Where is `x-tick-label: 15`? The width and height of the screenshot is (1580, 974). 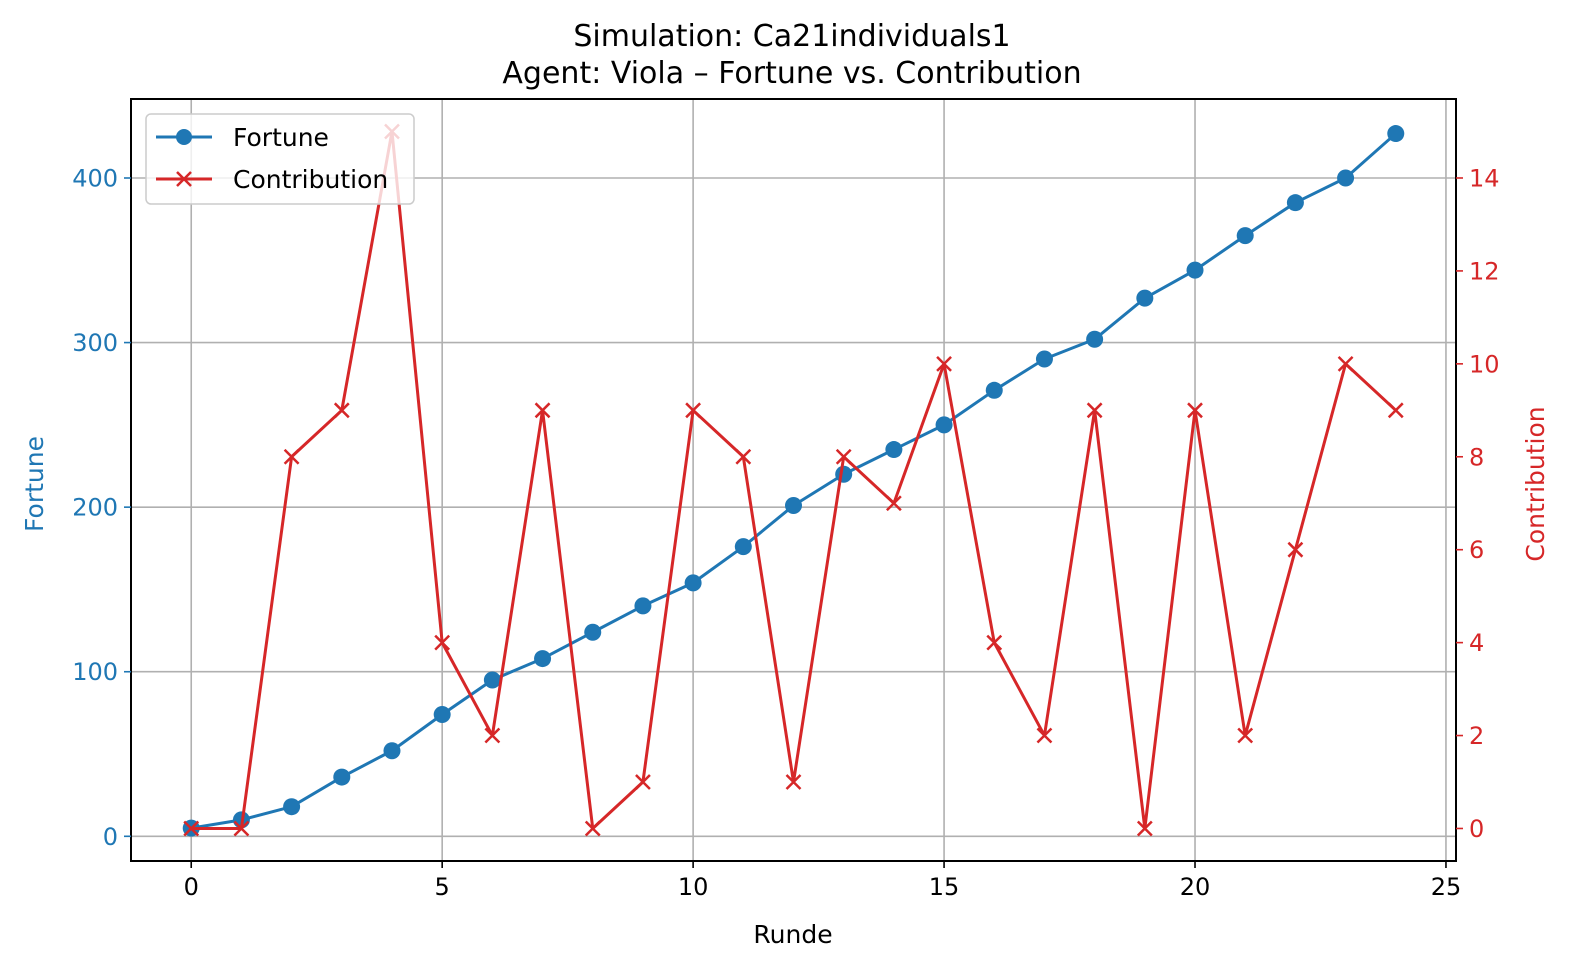 x-tick-label: 15 is located at coordinates (944, 887).